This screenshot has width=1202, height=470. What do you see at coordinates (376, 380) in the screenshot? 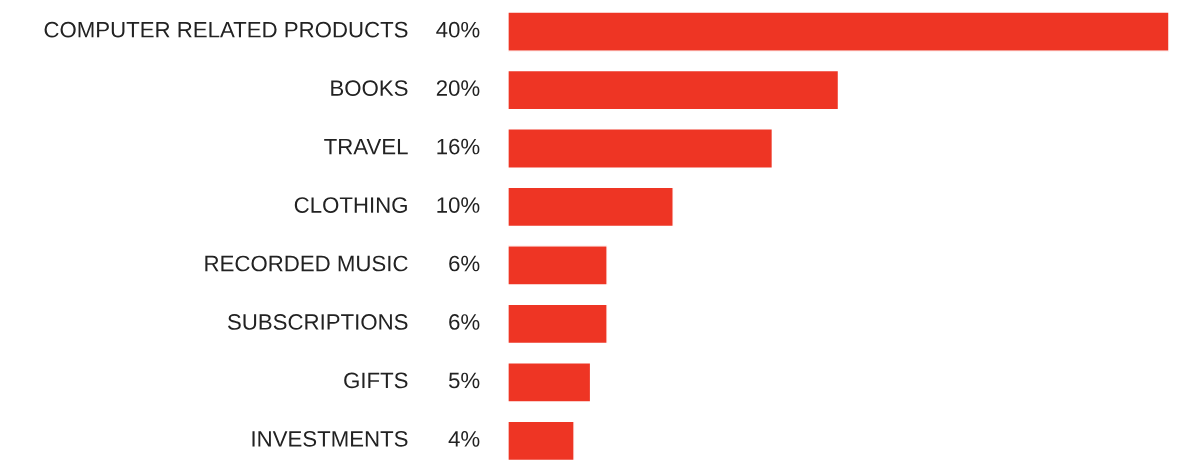
I see `y-tick-label: GIFTS` at bounding box center [376, 380].